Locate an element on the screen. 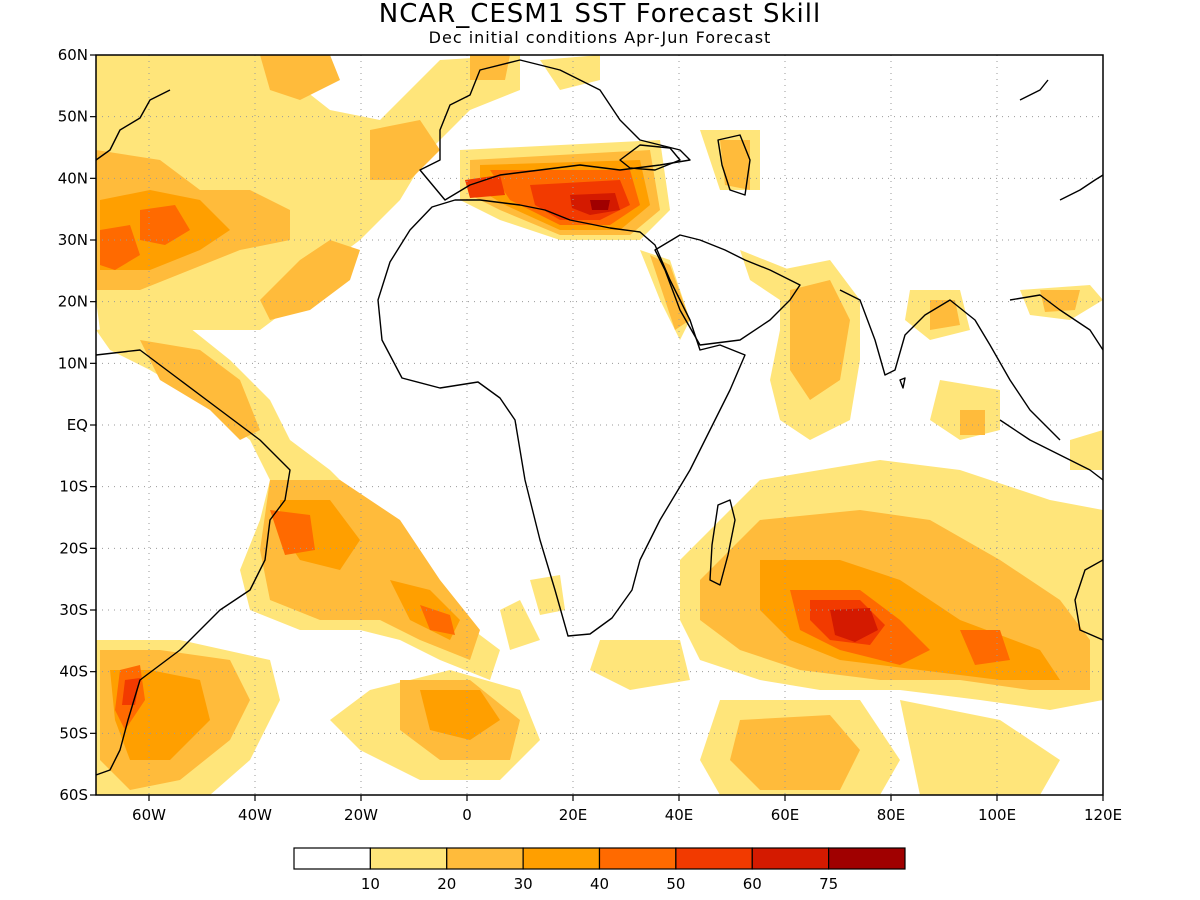 Image resolution: width=1200 pixels, height=900 pixels. coast-india is located at coordinates (950, 365).